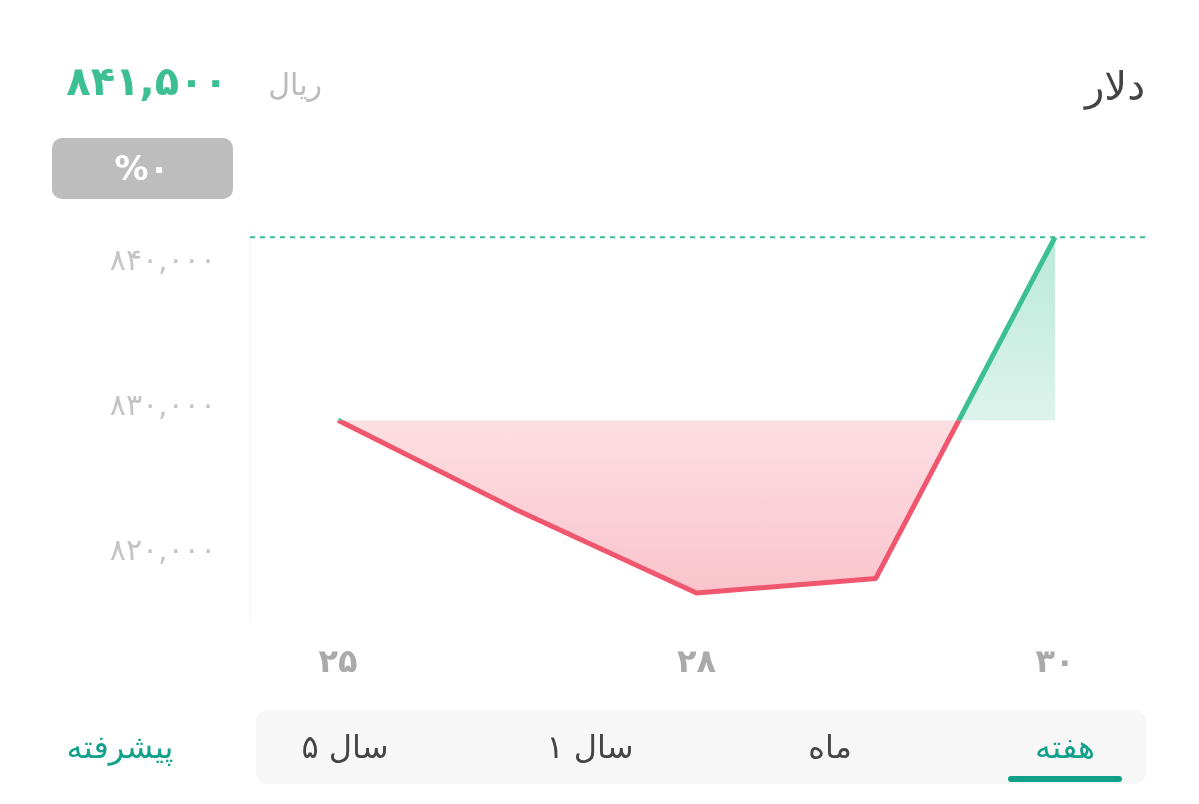 Image resolution: width=1199 pixels, height=804 pixels. What do you see at coordinates (830, 747) in the screenshot?
I see `text: ماه` at bounding box center [830, 747].